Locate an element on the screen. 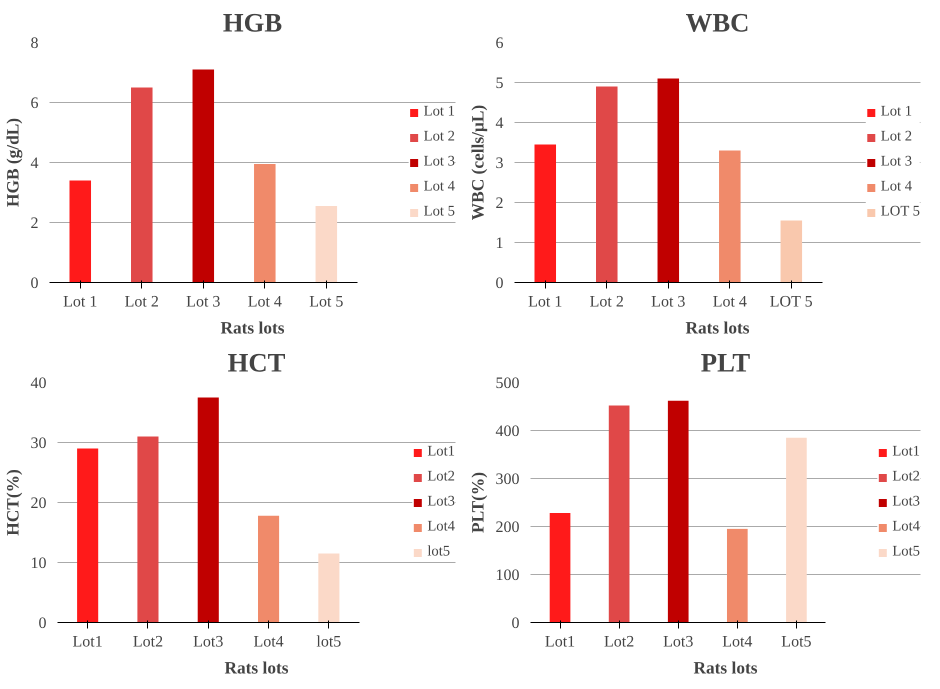  y-tick-label: 500 is located at coordinates (508, 383).